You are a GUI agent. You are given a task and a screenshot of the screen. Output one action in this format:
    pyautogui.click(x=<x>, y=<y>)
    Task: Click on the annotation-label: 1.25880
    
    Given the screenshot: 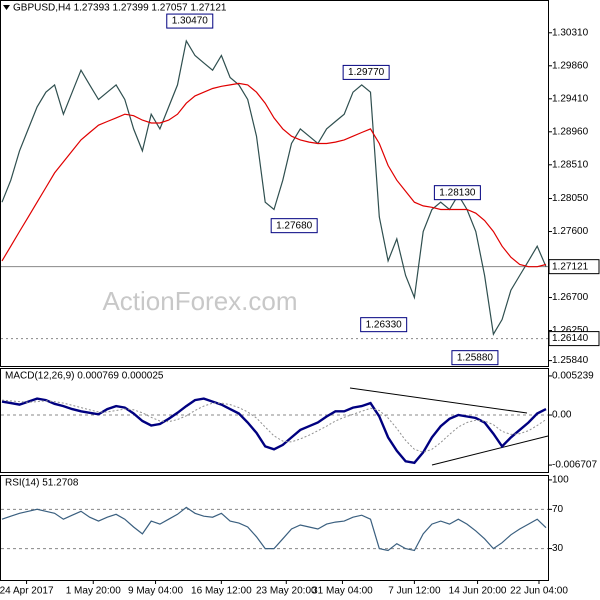 What is the action you would take?
    pyautogui.click(x=475, y=357)
    